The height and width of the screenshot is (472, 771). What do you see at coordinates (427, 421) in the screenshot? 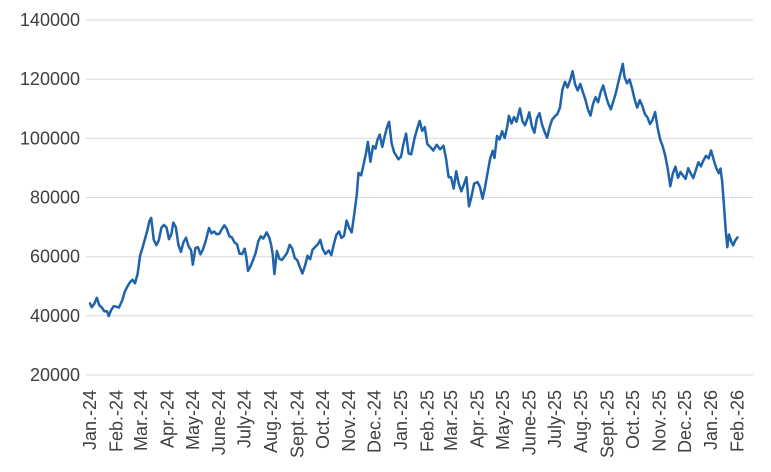
I see `x-axis-tick-label: Feb.-25` at bounding box center [427, 421].